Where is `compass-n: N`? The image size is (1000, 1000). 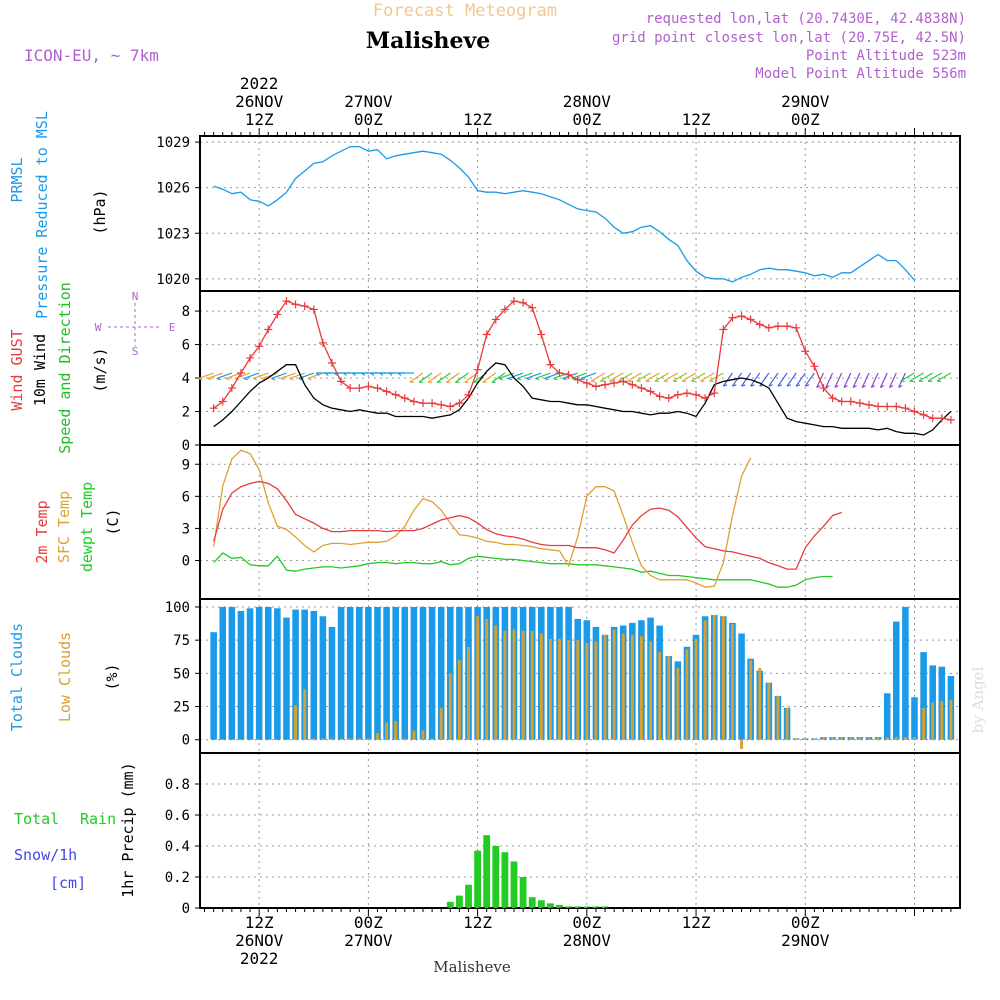 compass-n: N is located at coordinates (135, 296).